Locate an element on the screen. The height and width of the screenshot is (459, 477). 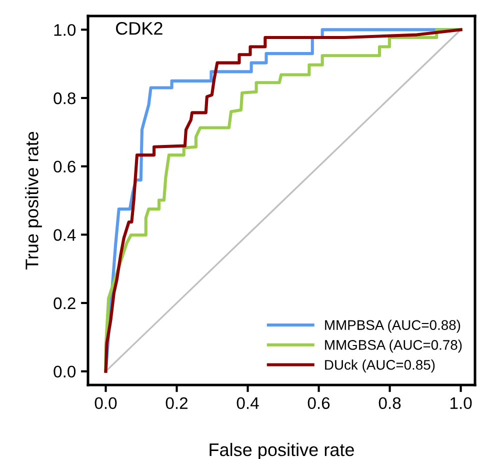
chart-title: CDK2 is located at coordinates (139, 28).